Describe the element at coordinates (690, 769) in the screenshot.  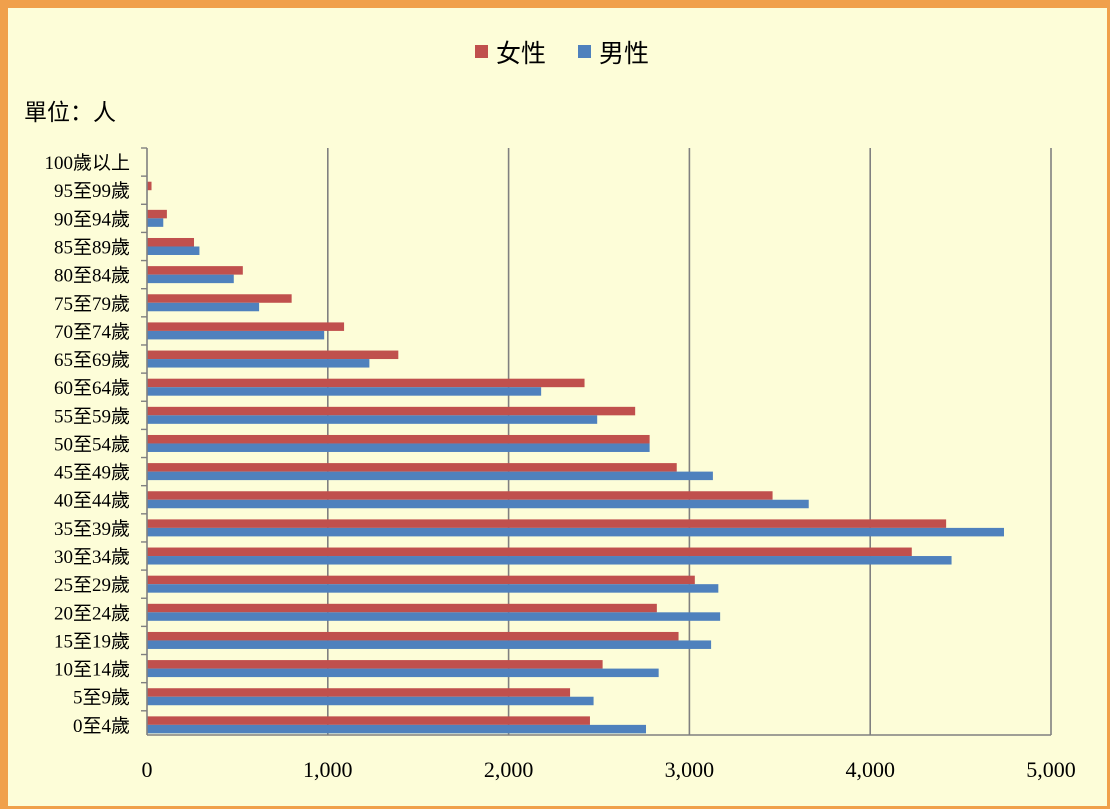
I see `x-tick-label: 3,000` at that location.